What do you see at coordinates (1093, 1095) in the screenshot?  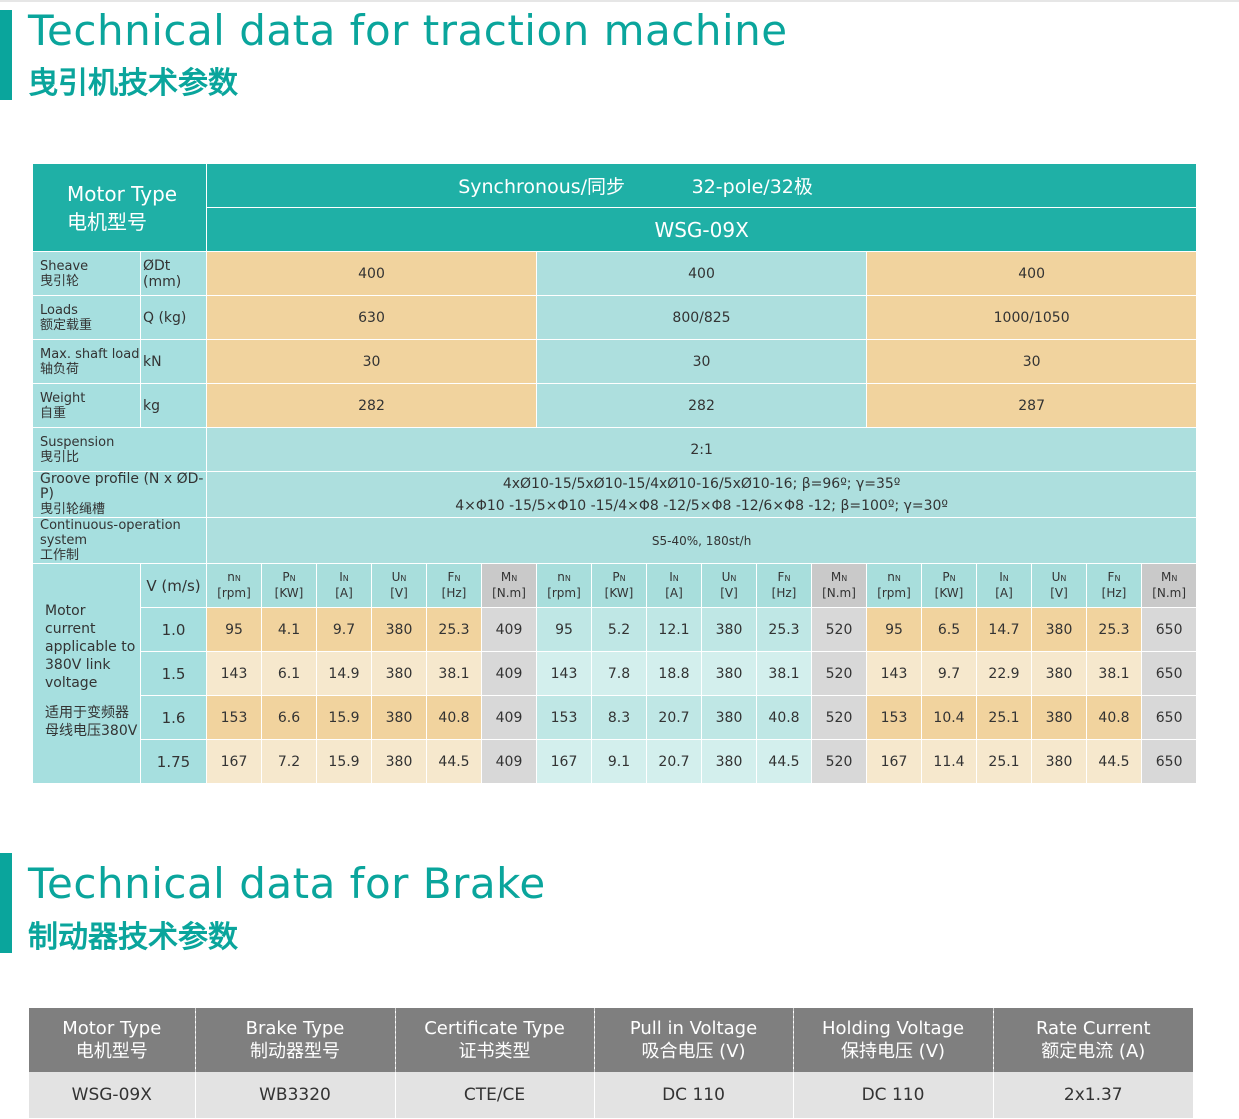 I see `brake-cell: 2x1.37` at bounding box center [1093, 1095].